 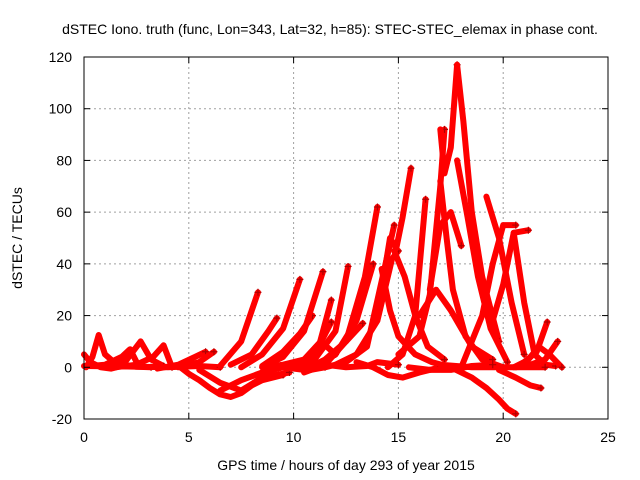 What do you see at coordinates (189, 437) in the screenshot?
I see `x-tick-label: 5` at bounding box center [189, 437].